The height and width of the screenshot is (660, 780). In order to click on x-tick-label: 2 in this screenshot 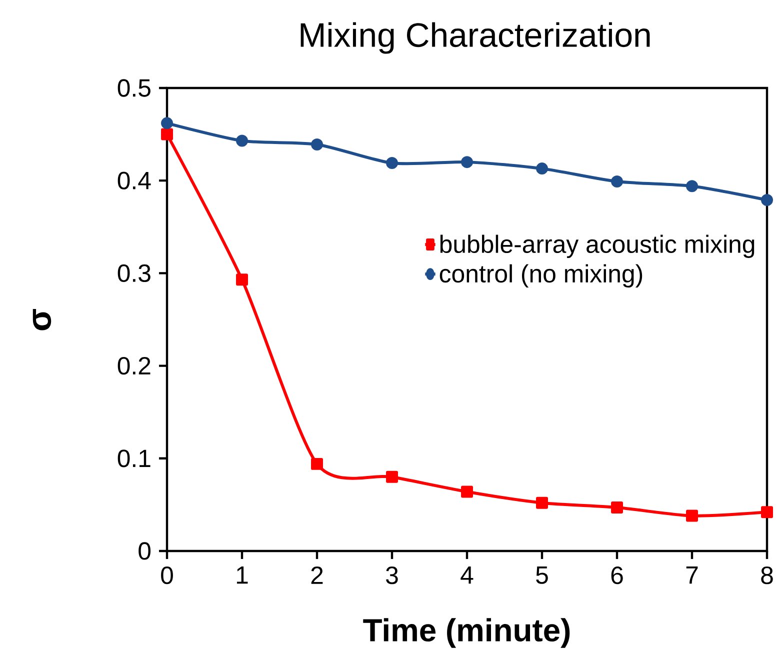, I will do `click(317, 575)`.